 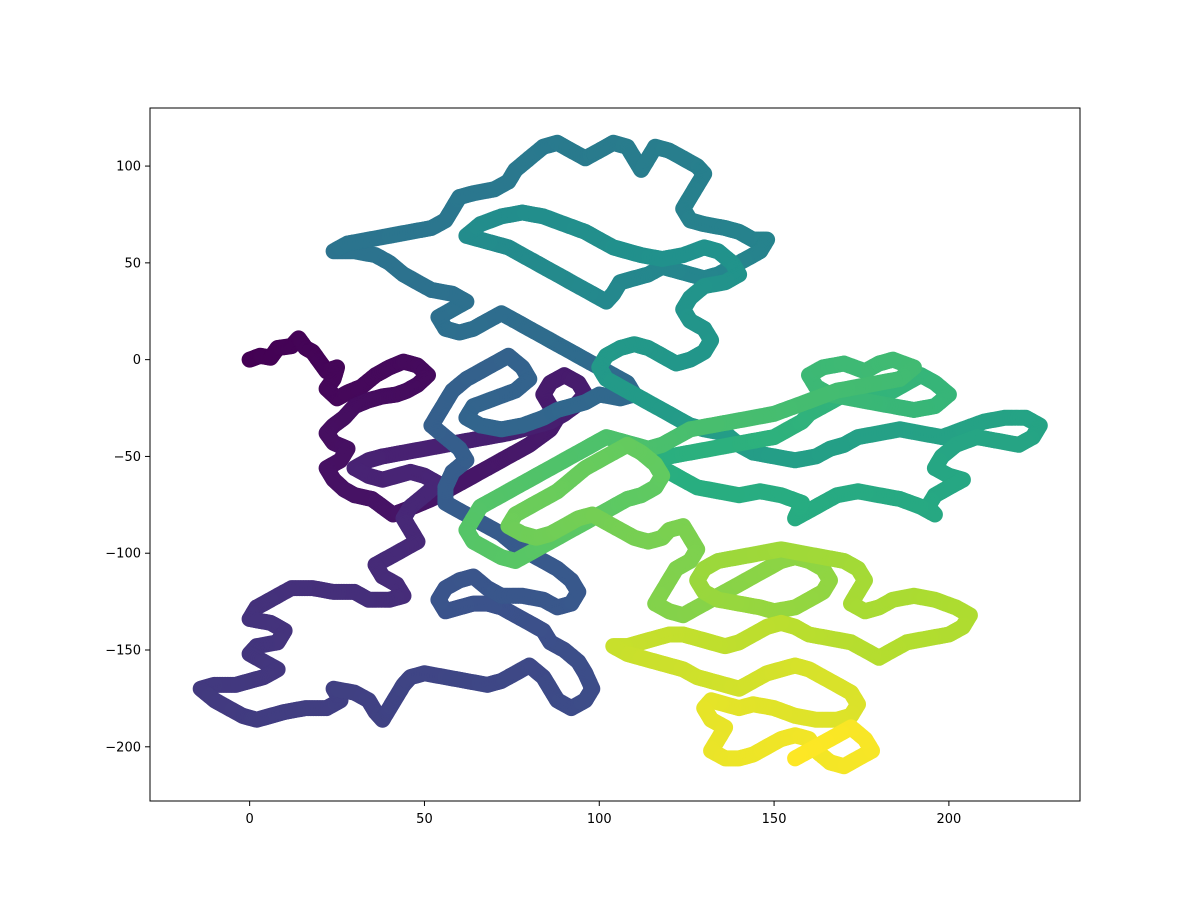 I want to click on x-tick-label: 50, so click(x=424, y=819).